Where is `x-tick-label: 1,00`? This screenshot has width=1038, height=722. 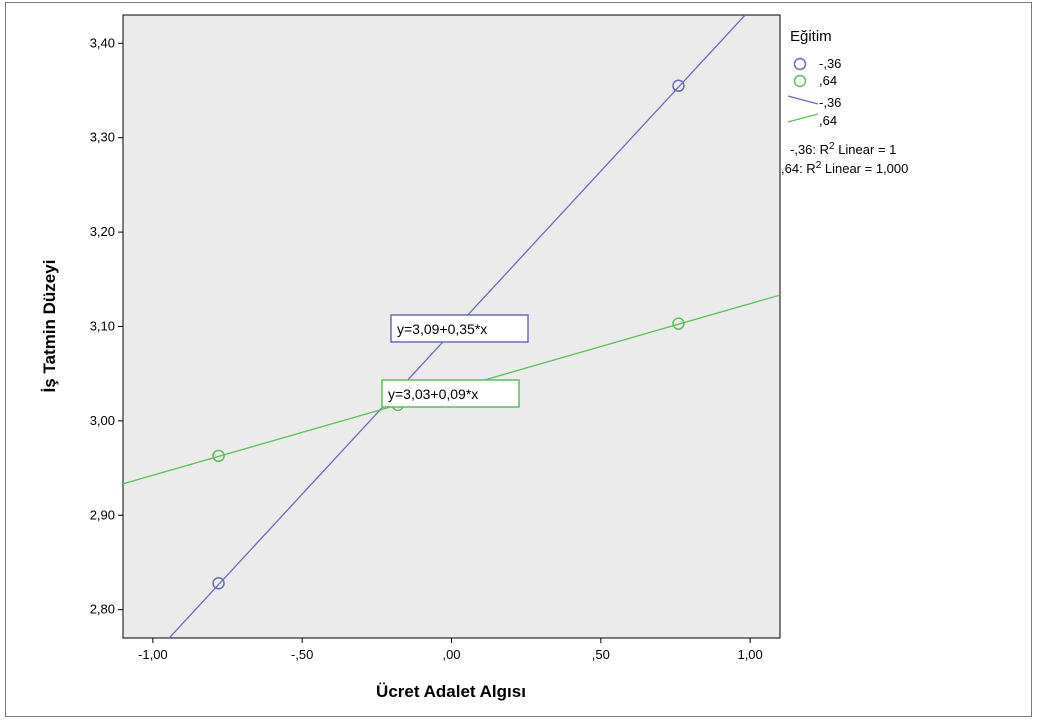 x-tick-label: 1,00 is located at coordinates (749, 654).